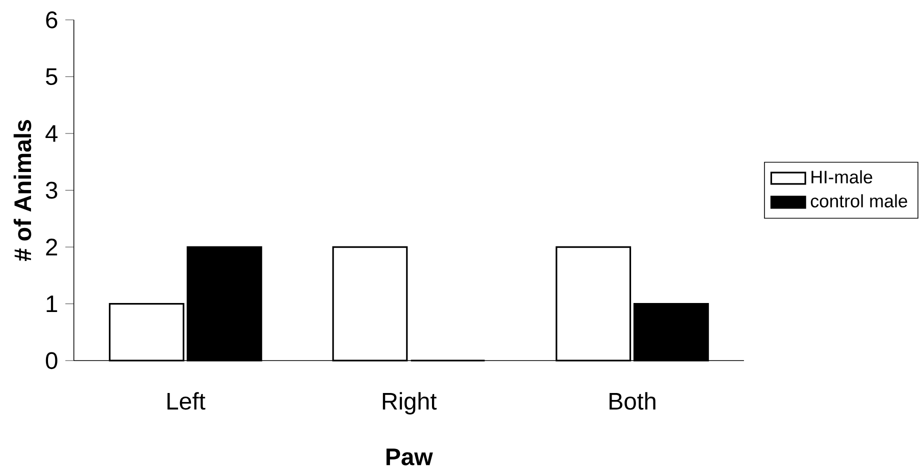 The width and height of the screenshot is (920, 474). Describe the element at coordinates (633, 401) in the screenshot. I see `x-tick-label: Both` at that location.